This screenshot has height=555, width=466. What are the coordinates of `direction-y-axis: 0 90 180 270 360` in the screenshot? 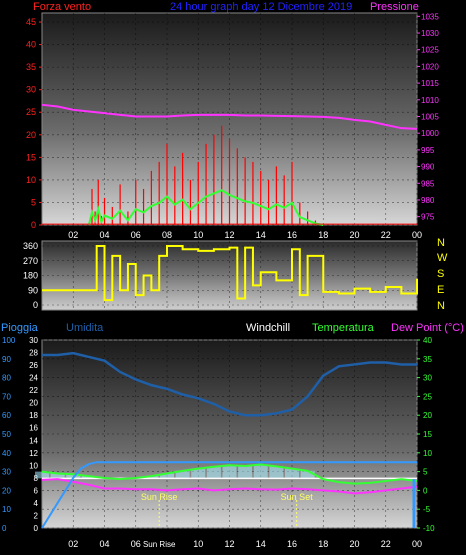 It's located at (30, 275).